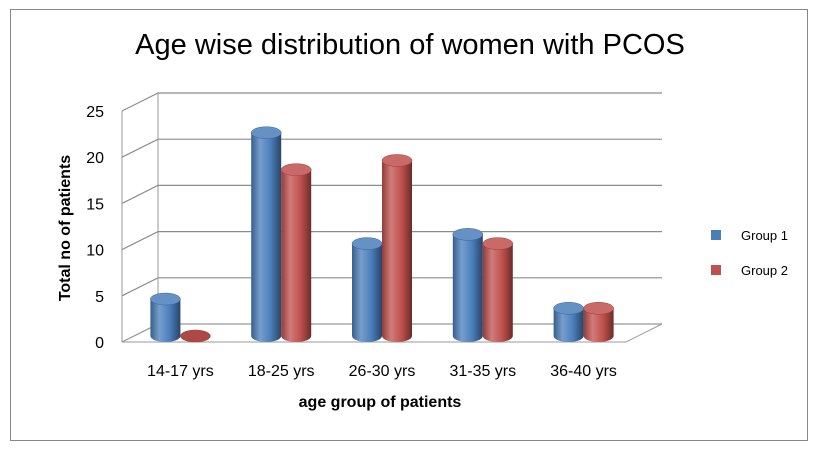 The image size is (822, 458). Describe the element at coordinates (95, 204) in the screenshot. I see `y-tick-label: 15` at that location.